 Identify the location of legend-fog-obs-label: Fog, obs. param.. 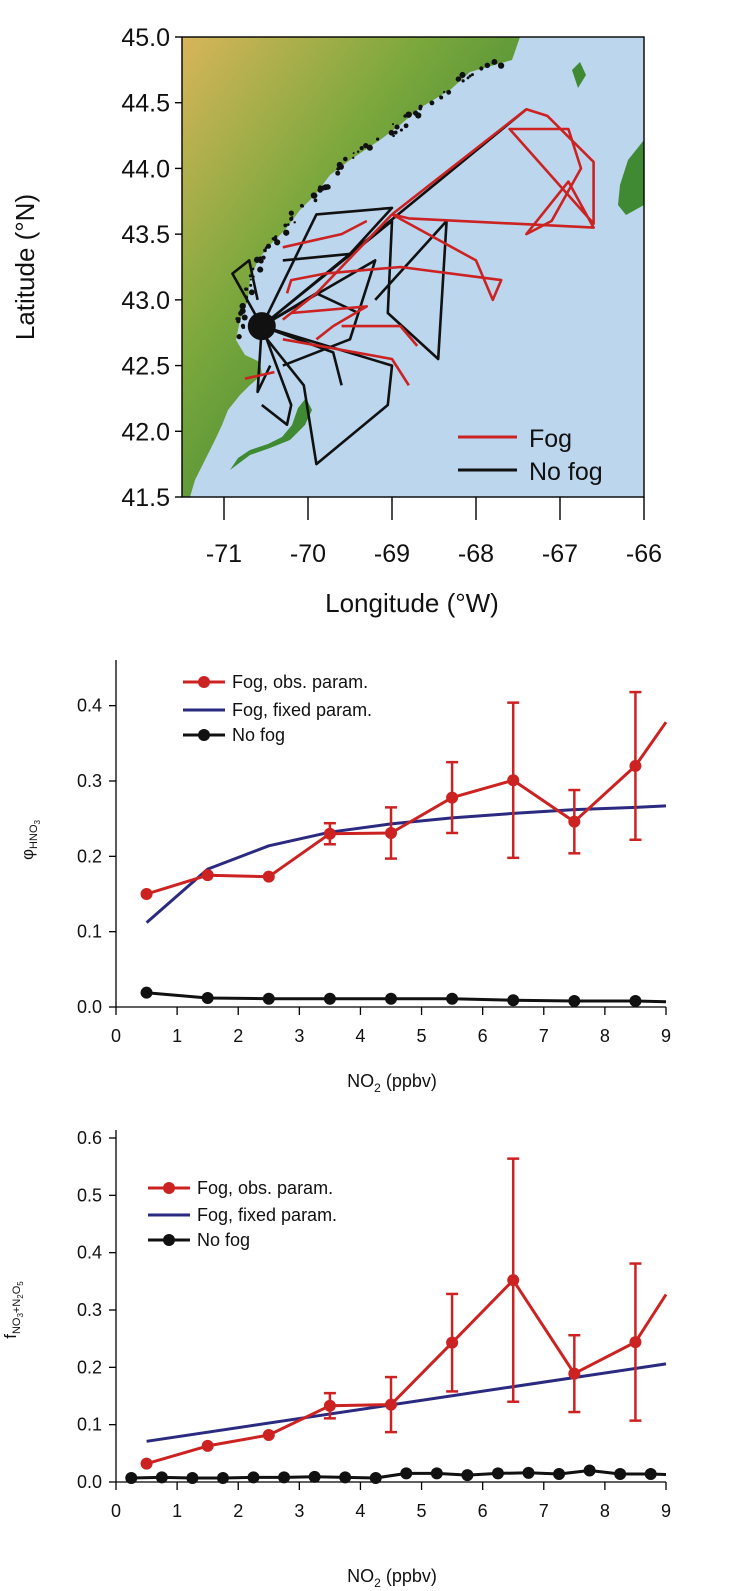
(300, 682).